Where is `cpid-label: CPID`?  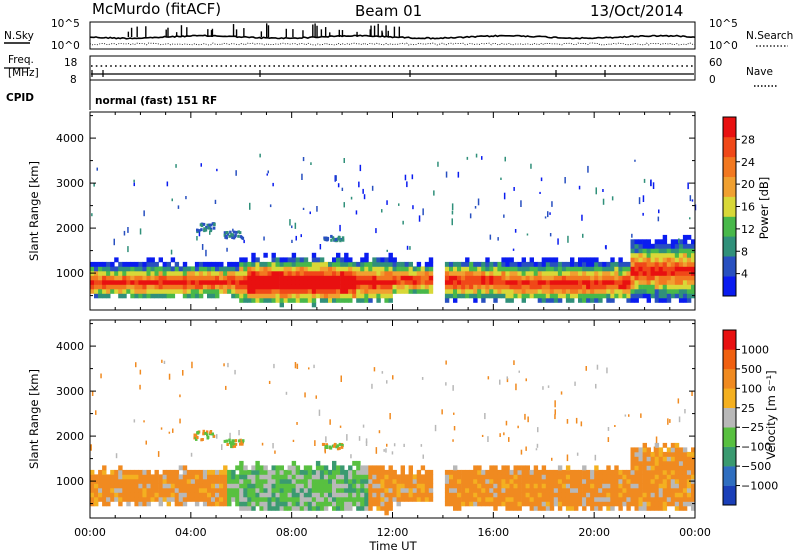
cpid-label: CPID is located at coordinates (20, 98).